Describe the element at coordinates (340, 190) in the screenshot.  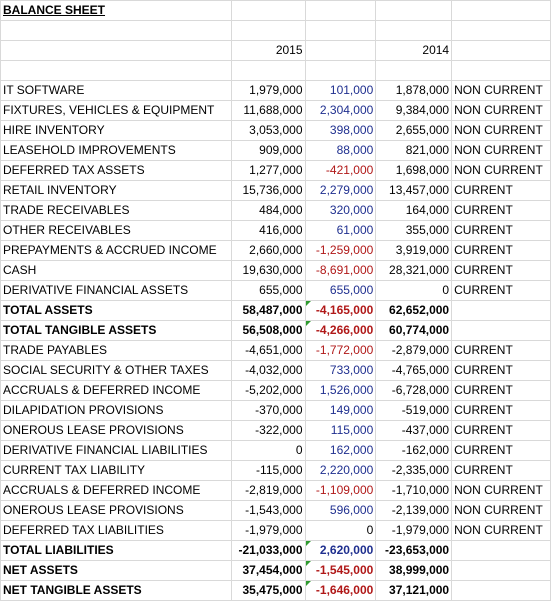
I see `change-cell: 2,279,000` at that location.